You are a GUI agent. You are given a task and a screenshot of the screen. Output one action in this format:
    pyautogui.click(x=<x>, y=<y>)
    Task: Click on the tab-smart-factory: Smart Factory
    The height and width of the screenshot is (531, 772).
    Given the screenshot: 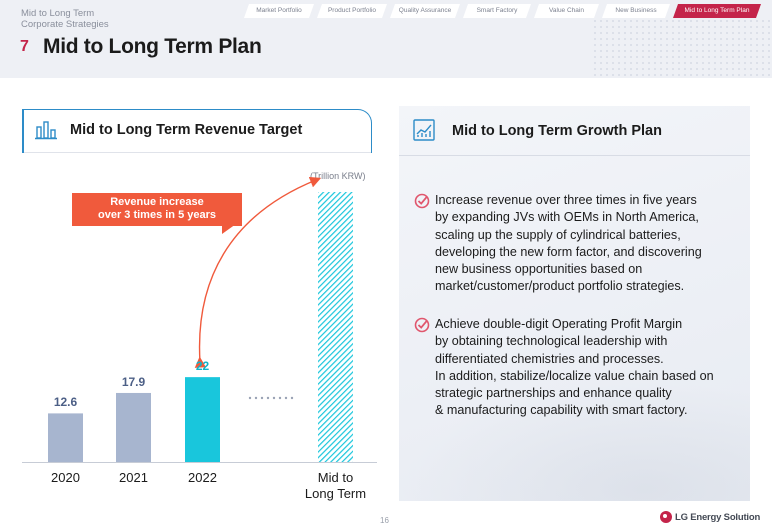 What is the action you would take?
    pyautogui.click(x=497, y=11)
    